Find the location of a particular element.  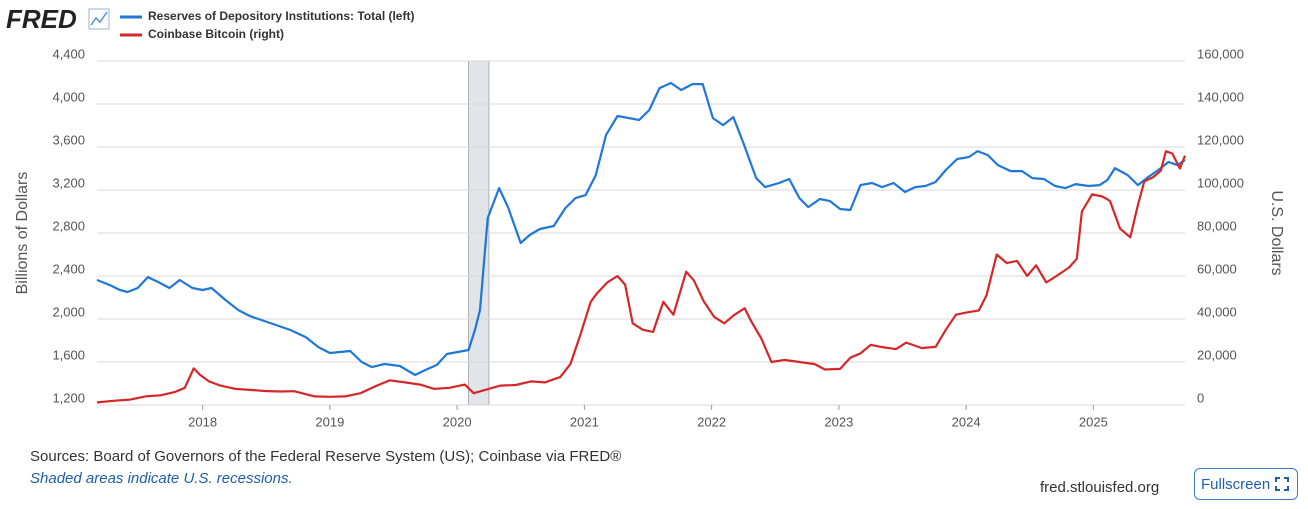

x-tick-label: 2020 is located at coordinates (457, 421).